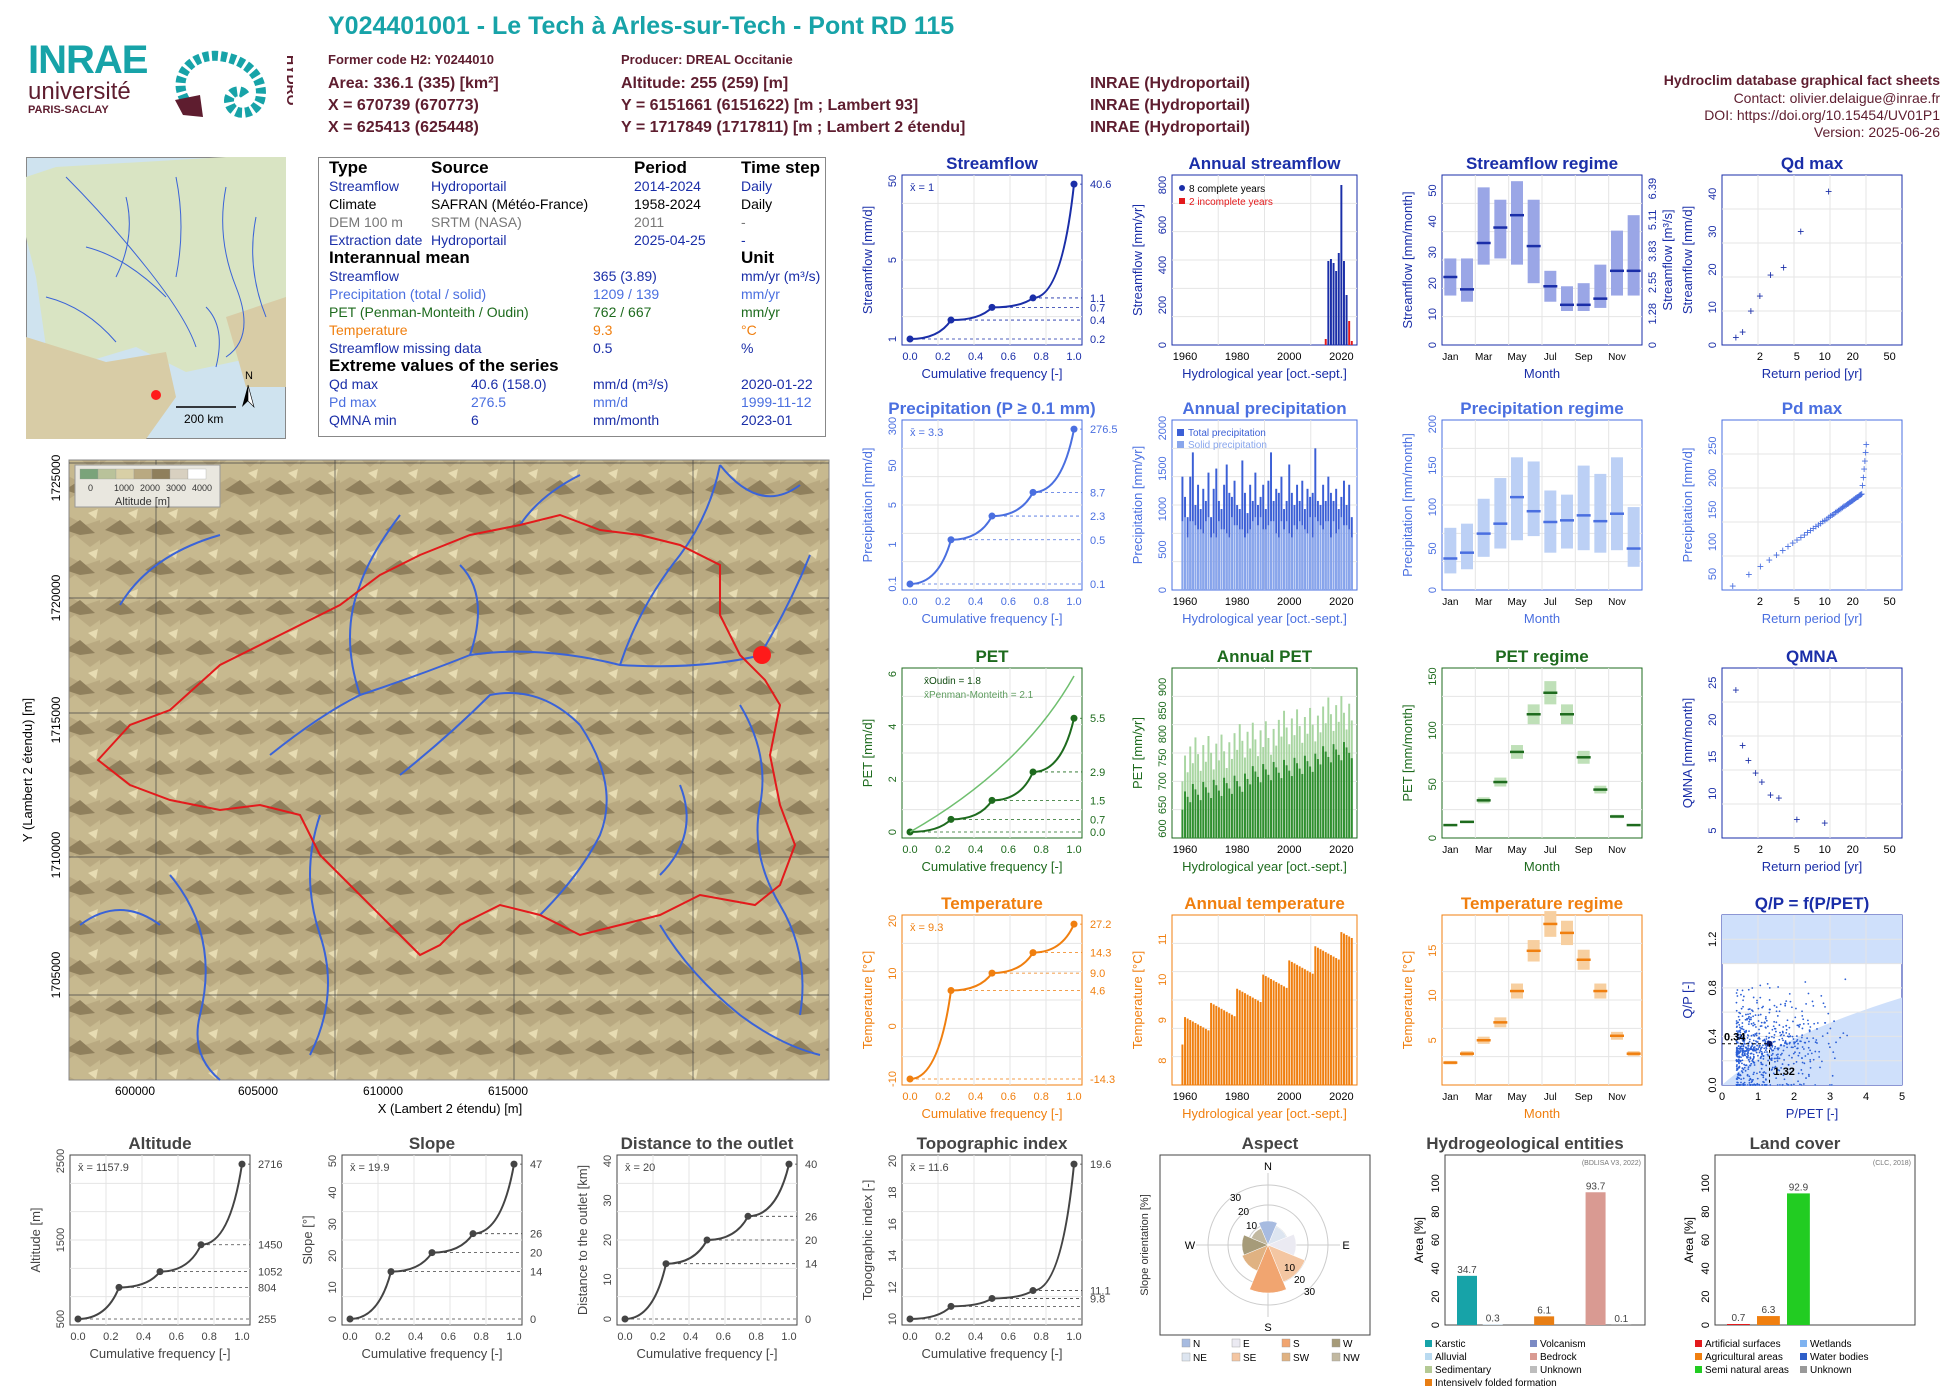 This screenshot has width=1960, height=1386. What do you see at coordinates (1231, 202) in the screenshot?
I see `legend-label: 2 incomplete years` at bounding box center [1231, 202].